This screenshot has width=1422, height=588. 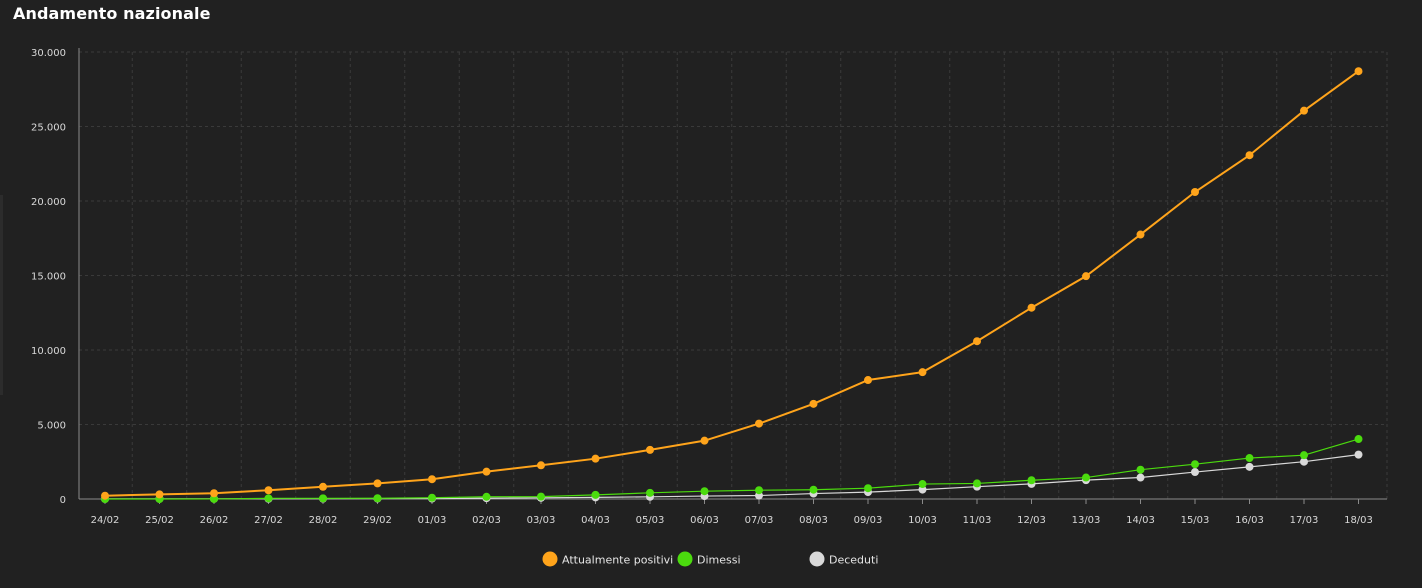 I want to click on x-tick-label: 17/03, so click(x=1304, y=520).